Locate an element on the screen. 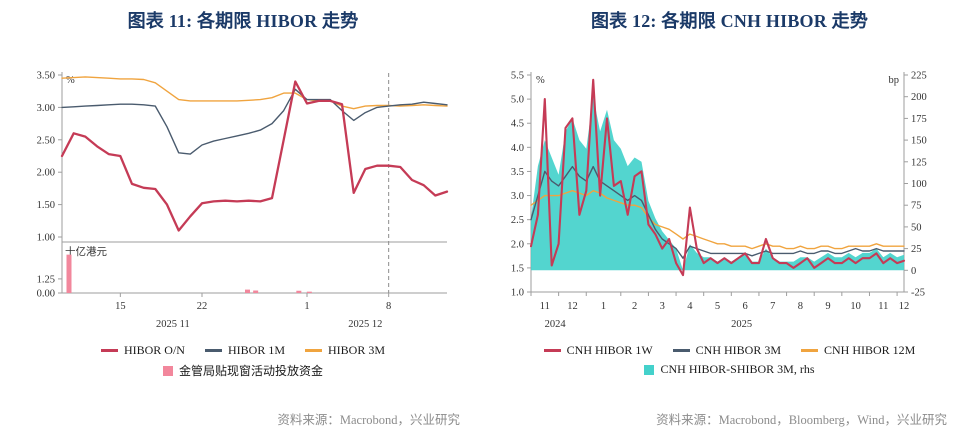 The height and width of the screenshot is (438, 973). svg-text: 225 is located at coordinates (919, 76).